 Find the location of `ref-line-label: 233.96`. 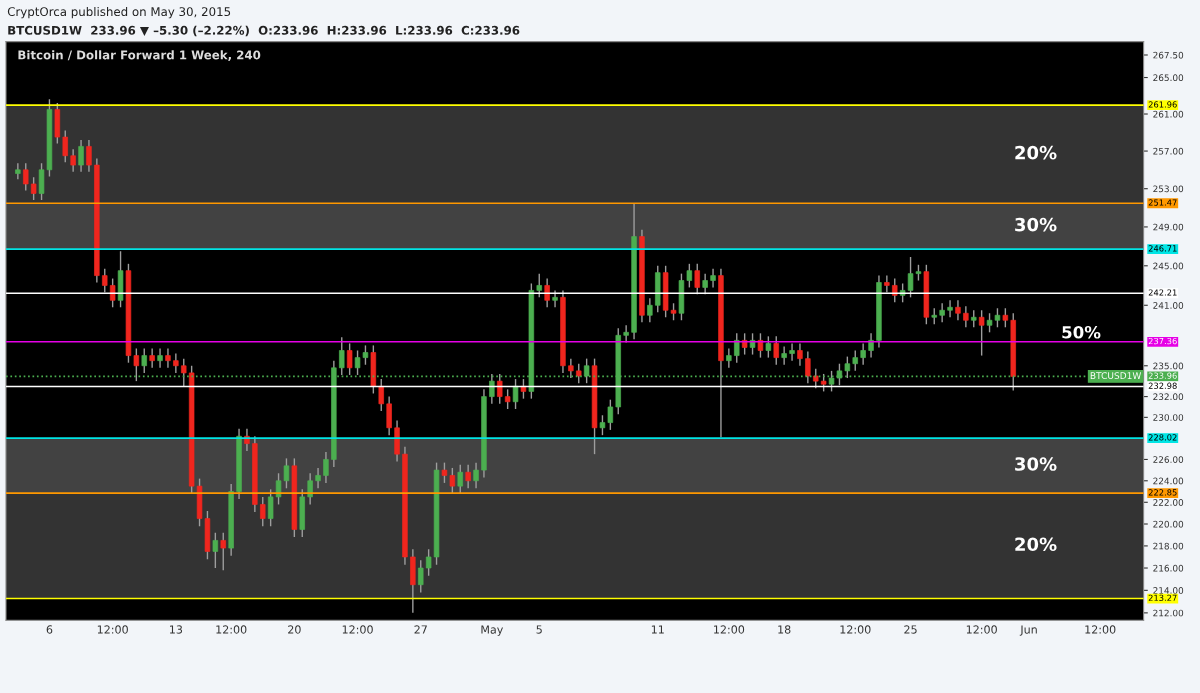

ref-line-label: 233.96 is located at coordinates (1162, 375).